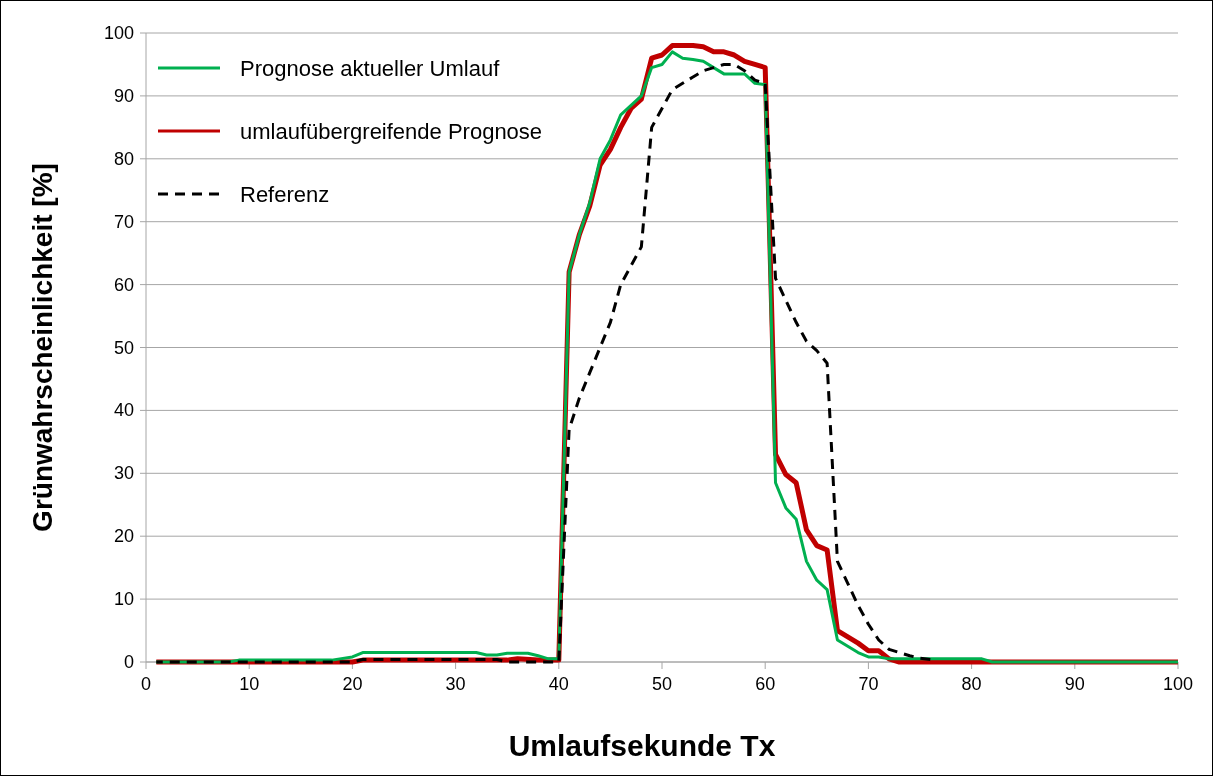 This screenshot has width=1213, height=776. What do you see at coordinates (391, 131) in the screenshot?
I see `legend-label: umlaufübergreifende Prognose` at bounding box center [391, 131].